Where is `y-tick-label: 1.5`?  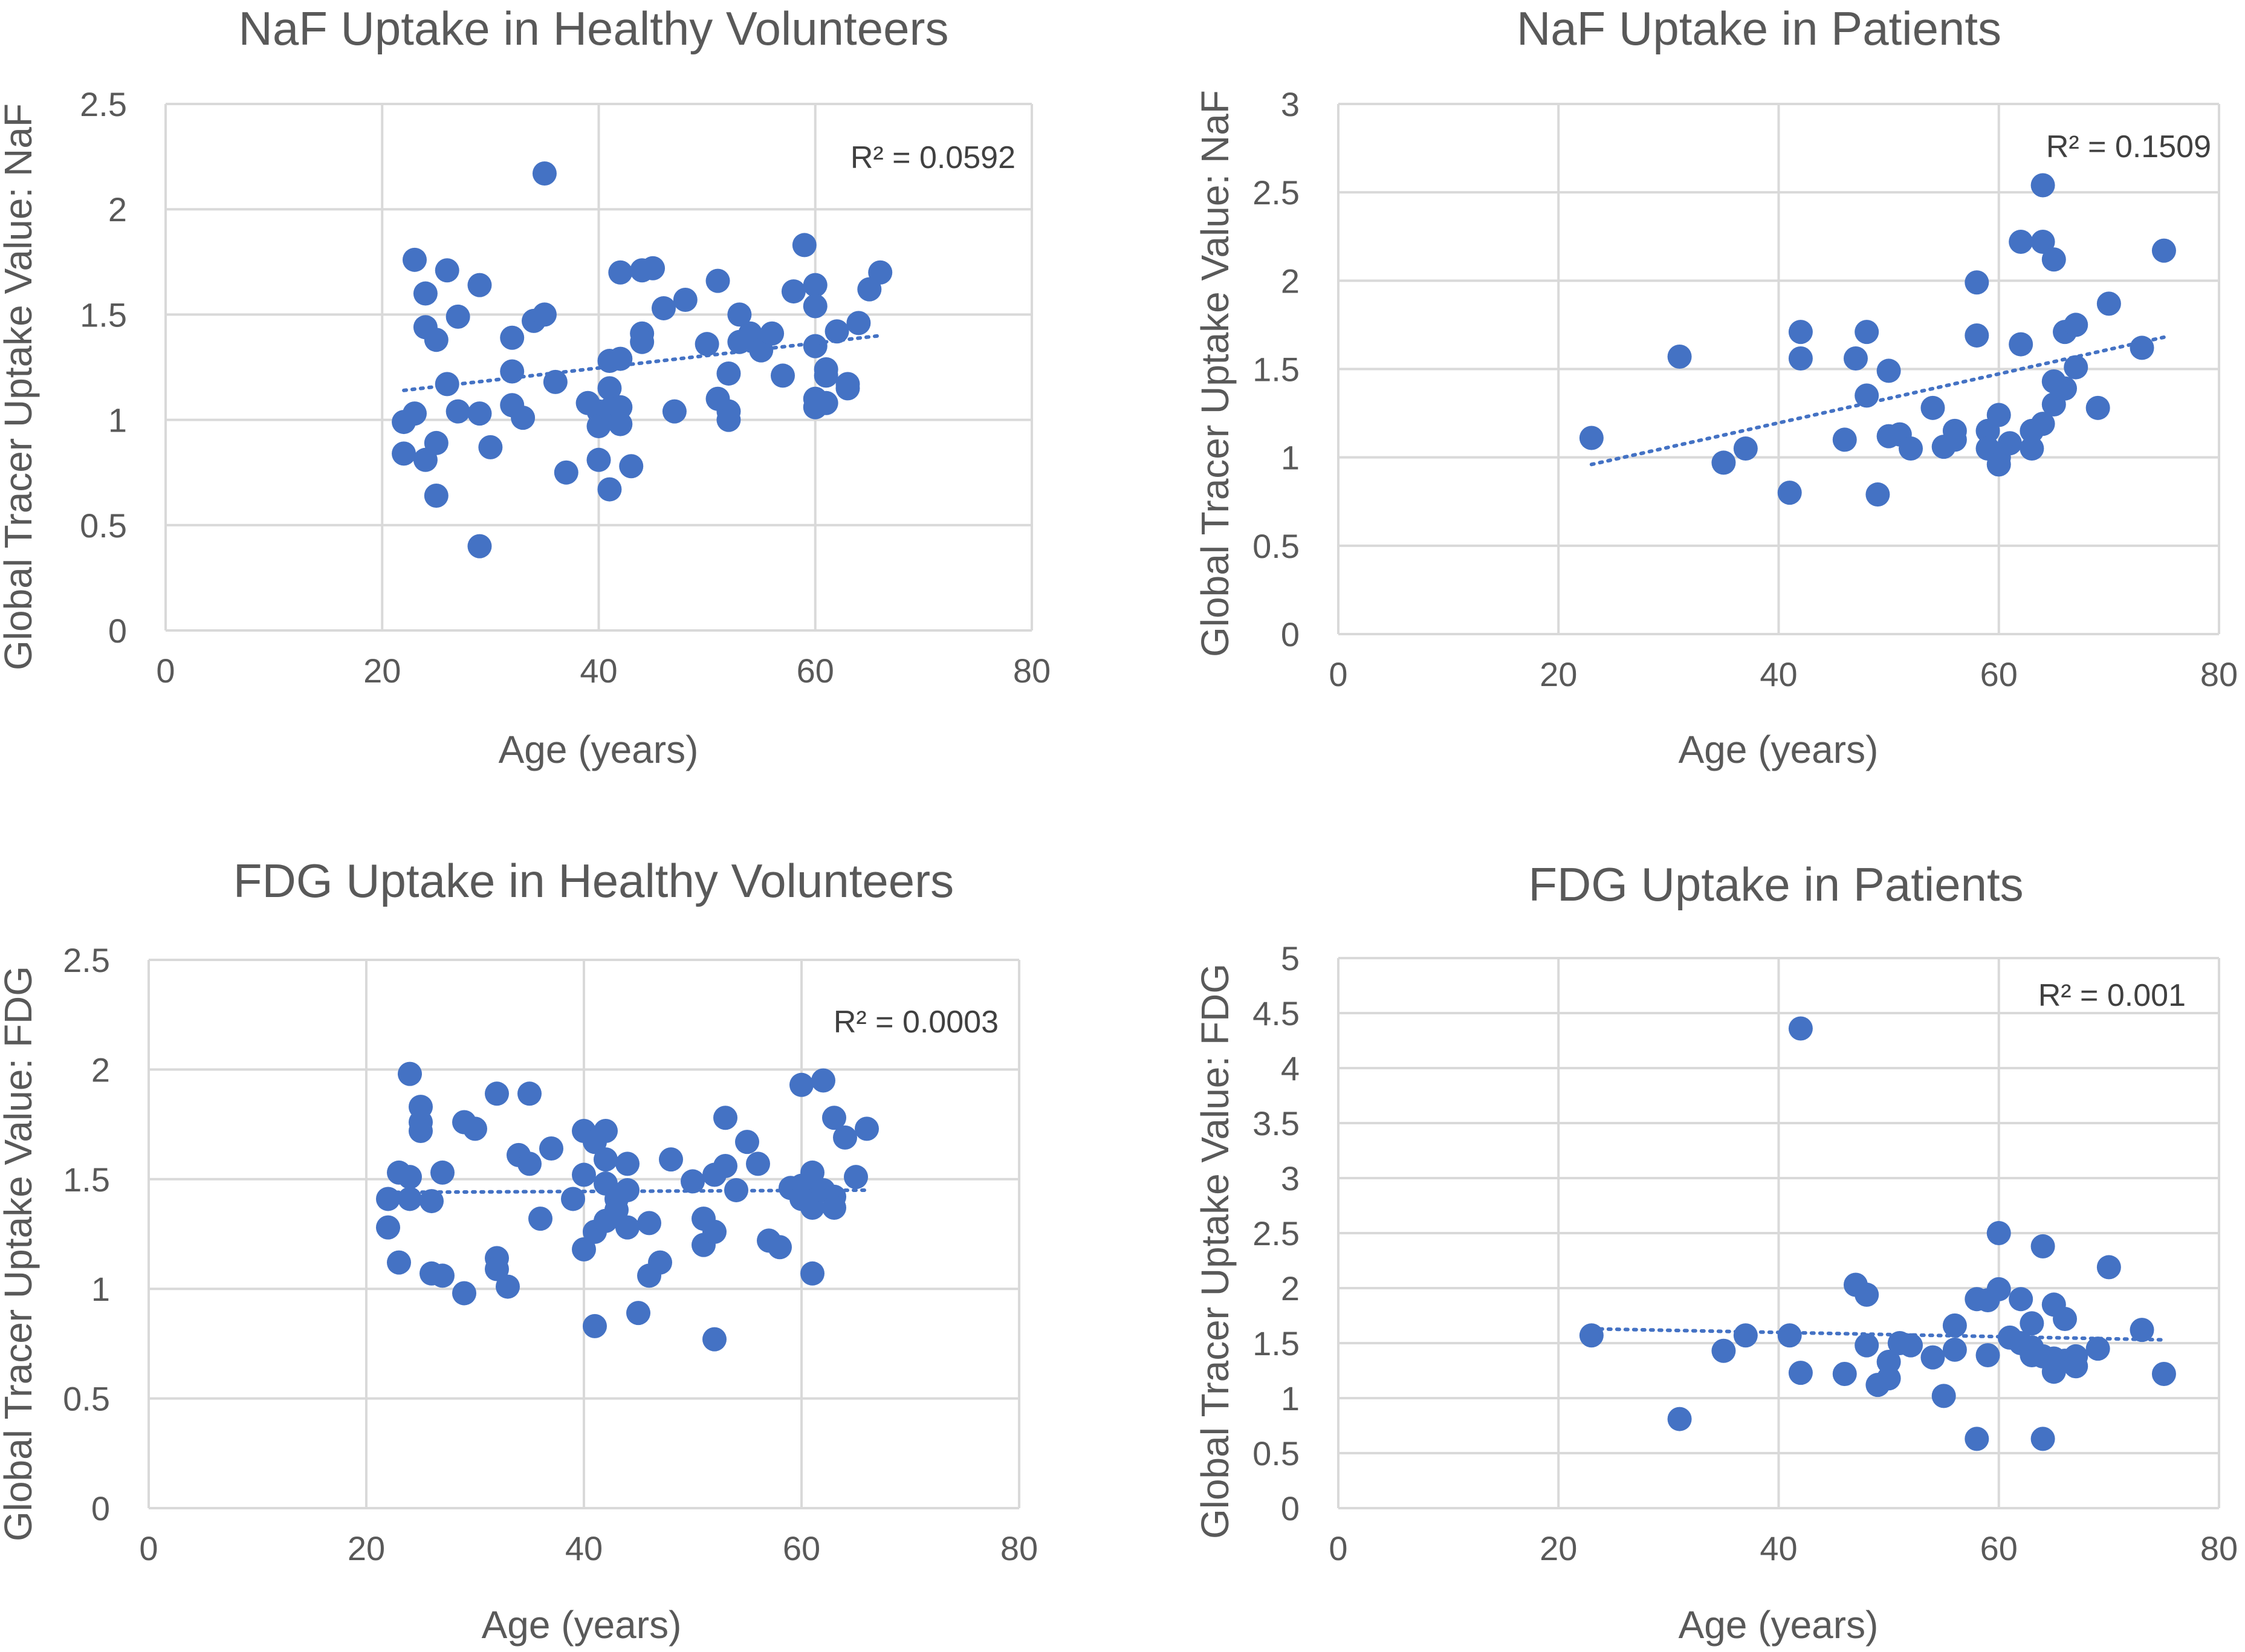
y-tick-label: 1.5 is located at coordinates (1276, 370).